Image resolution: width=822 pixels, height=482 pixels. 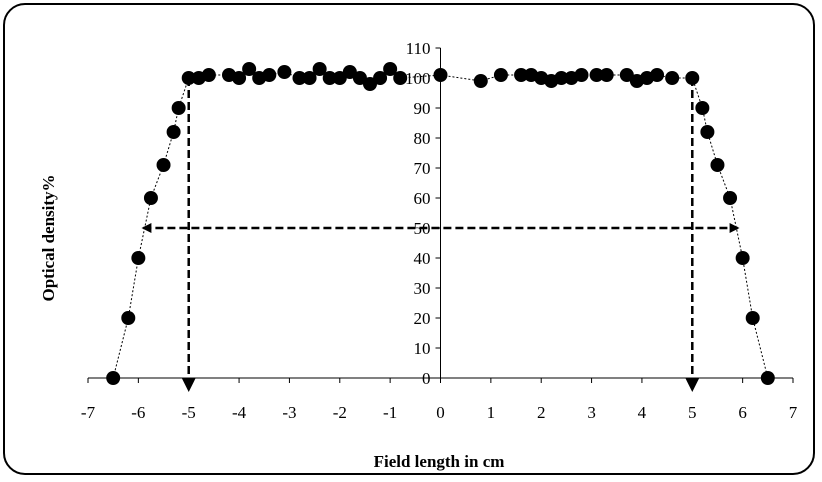 What do you see at coordinates (422, 168) in the screenshot?
I see `y-tick-label: 70` at bounding box center [422, 168].